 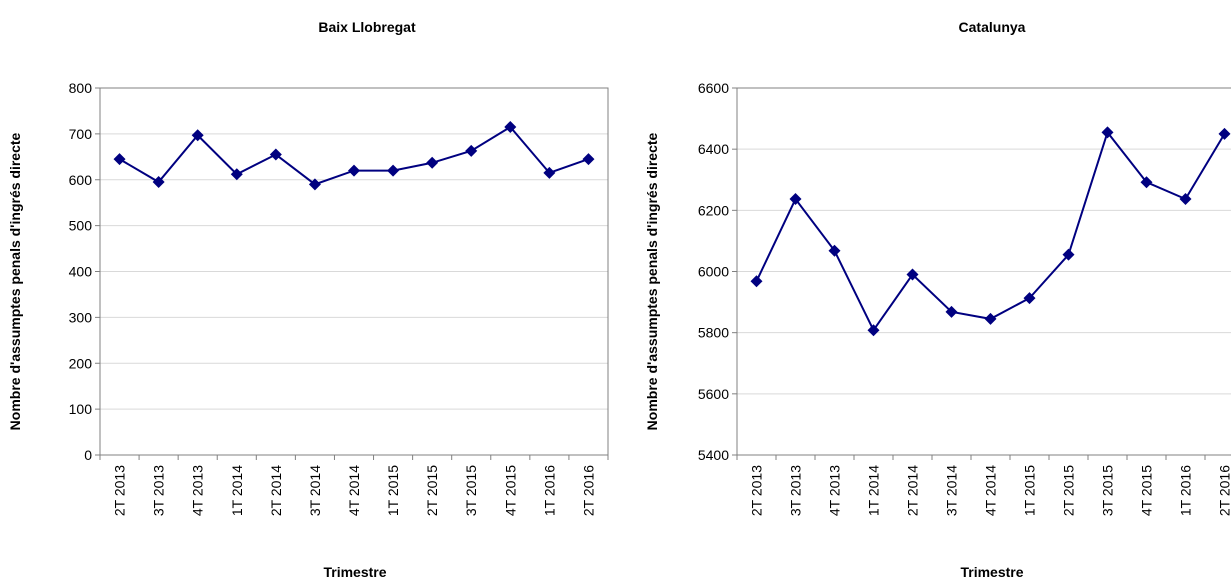 What do you see at coordinates (713, 333) in the screenshot?
I see `y-tick-label: 5800` at bounding box center [713, 333].